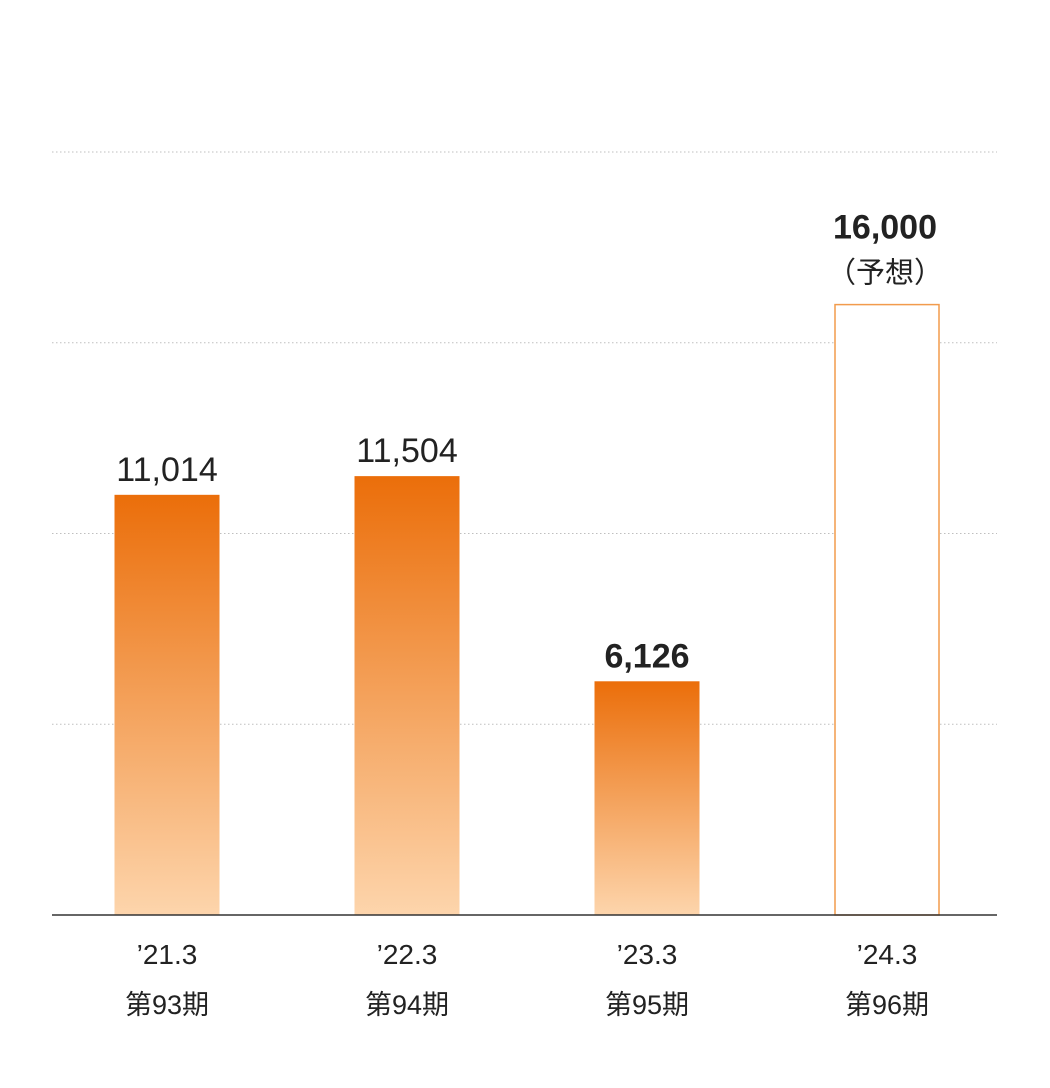 The height and width of the screenshot is (1088, 1050). What do you see at coordinates (646, 656) in the screenshot?
I see `value-label-2: 6,126` at bounding box center [646, 656].